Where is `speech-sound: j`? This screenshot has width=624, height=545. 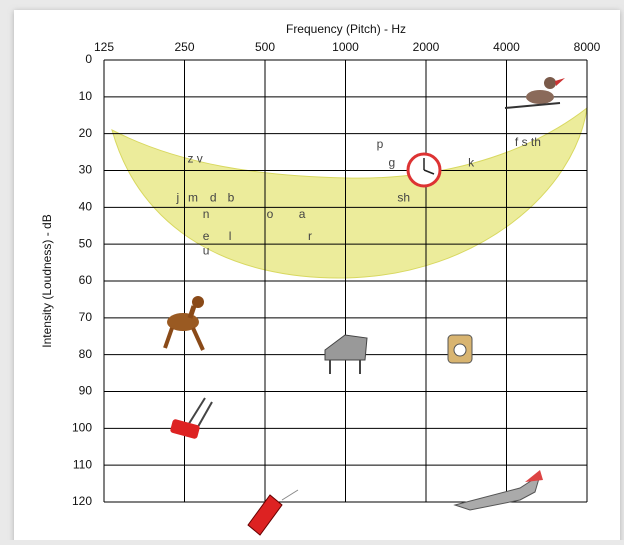 speech-sound: j is located at coordinates (177, 197).